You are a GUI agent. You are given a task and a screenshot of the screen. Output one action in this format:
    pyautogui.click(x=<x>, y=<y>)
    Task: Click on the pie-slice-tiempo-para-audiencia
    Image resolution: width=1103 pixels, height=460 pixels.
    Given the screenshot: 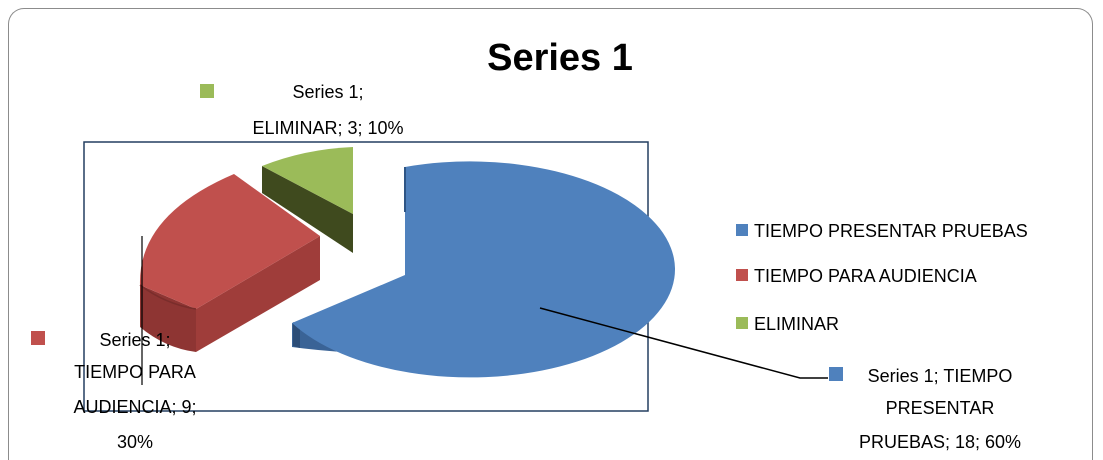 What is the action you would take?
    pyautogui.click(x=229, y=263)
    